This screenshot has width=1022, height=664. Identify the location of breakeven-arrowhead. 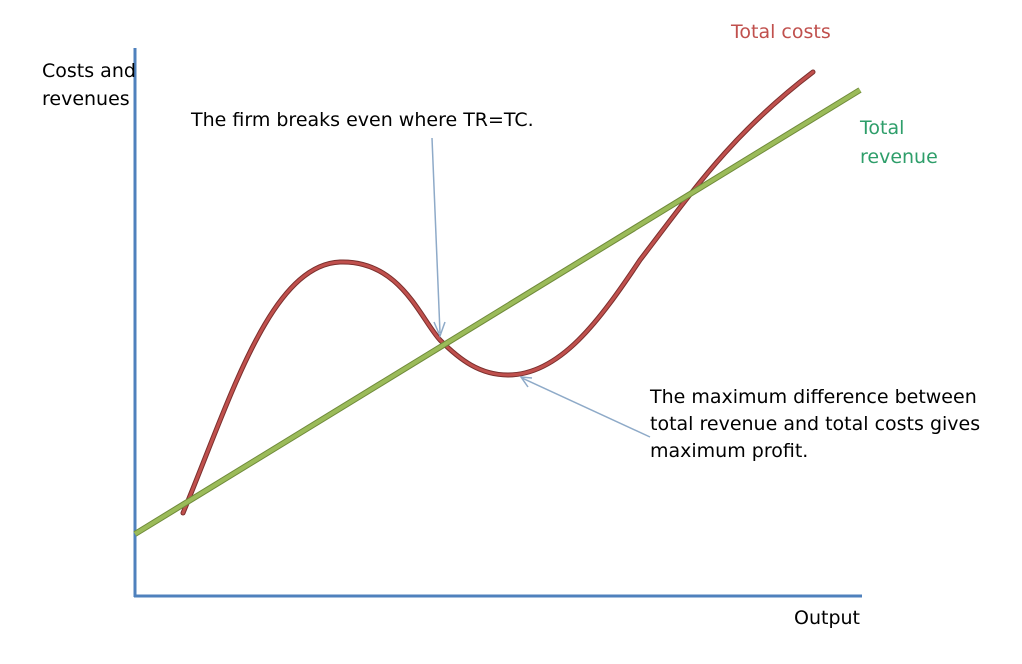
(439, 330).